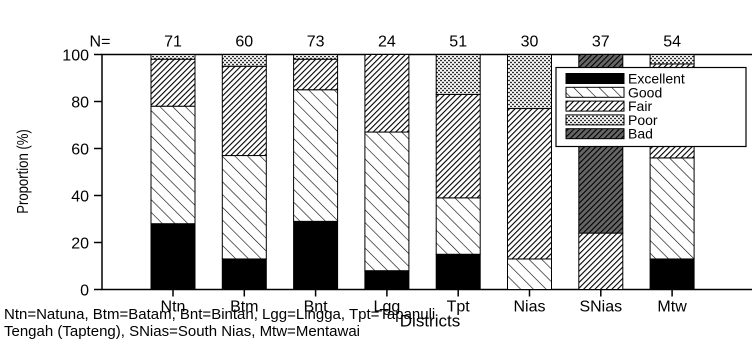 The height and width of the screenshot is (347, 752). Describe the element at coordinates (84, 291) in the screenshot. I see `y-tick-label: 0` at that location.